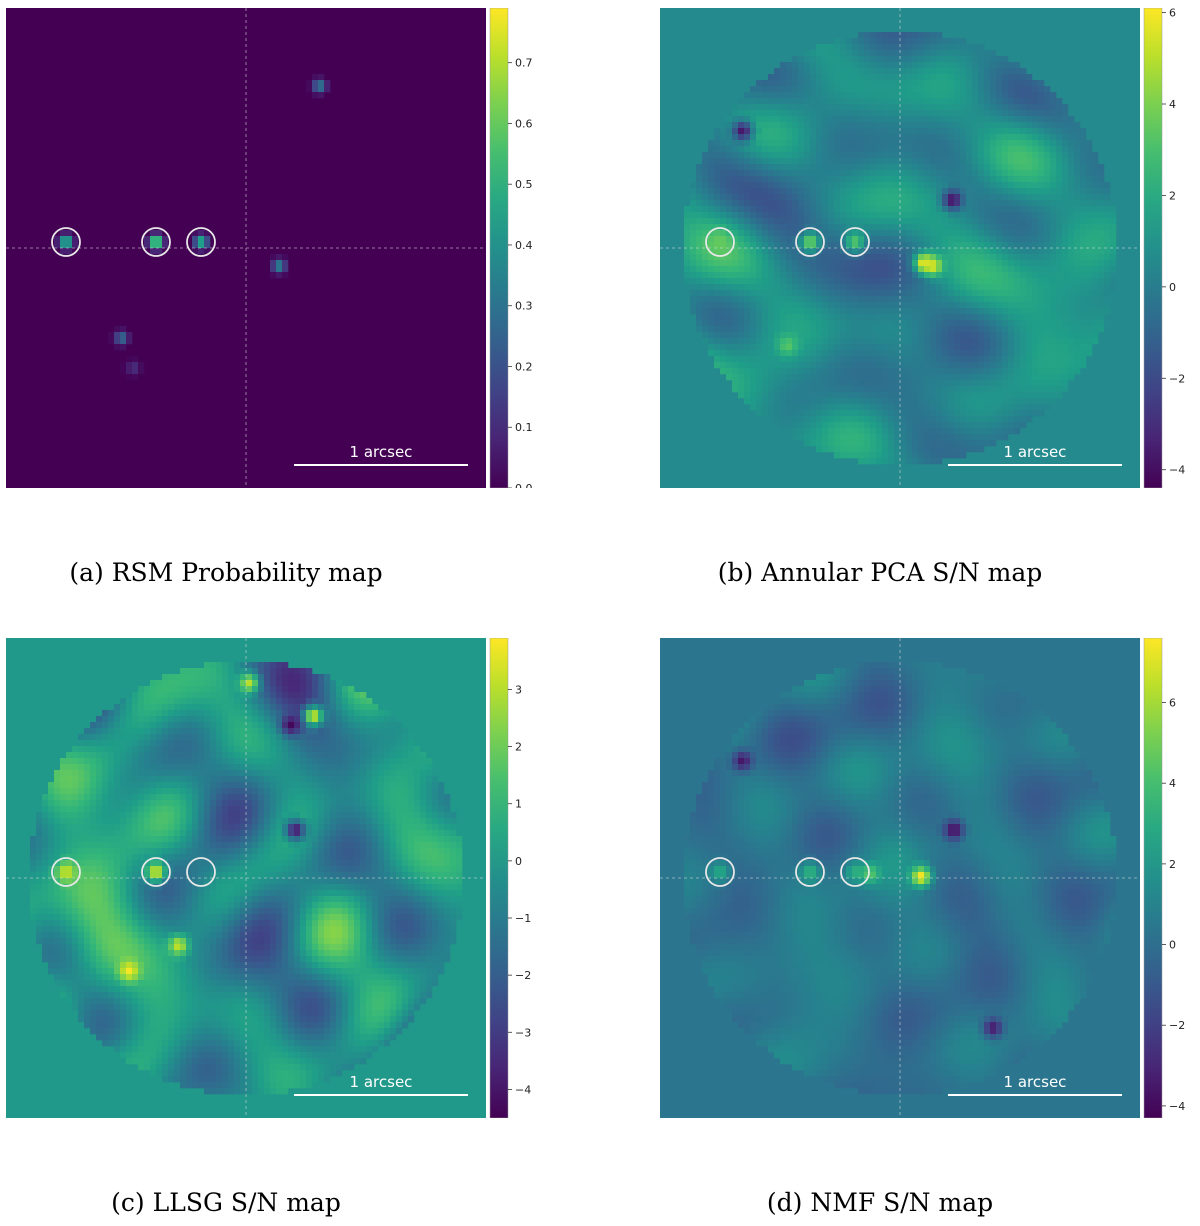  I want to click on colorbar-tick-label: 0.5, so click(524, 184).